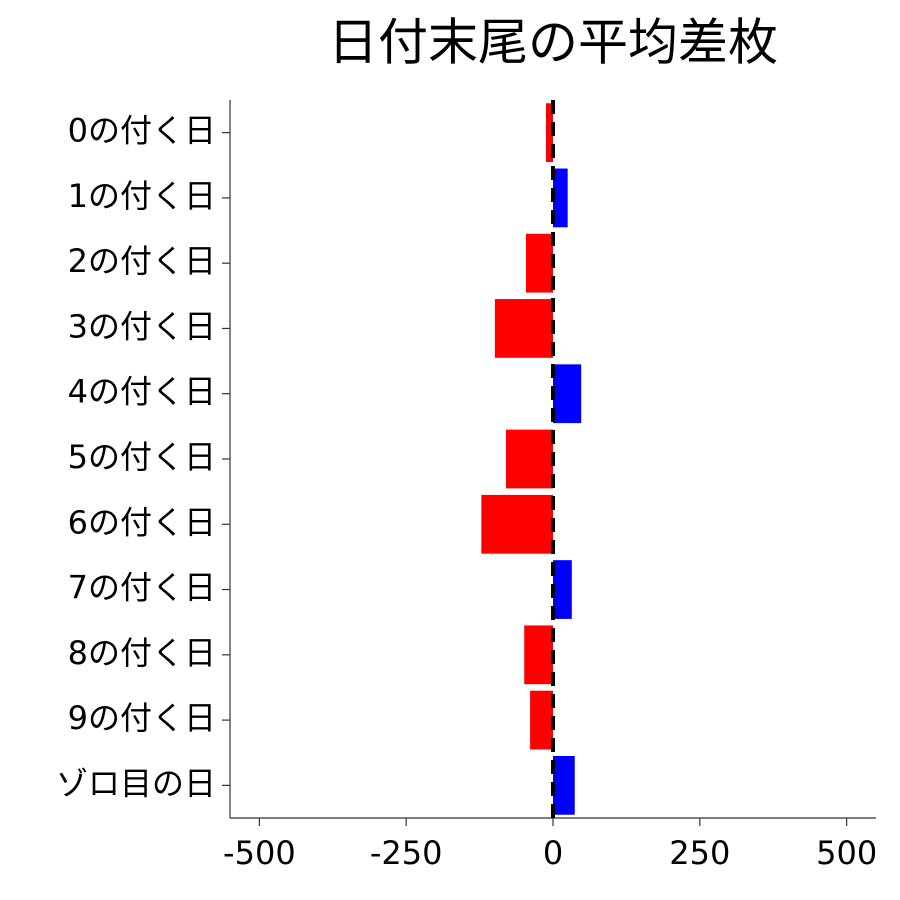 The image size is (900, 900). I want to click on y-tick-label: 3の付く日, so click(142, 326).